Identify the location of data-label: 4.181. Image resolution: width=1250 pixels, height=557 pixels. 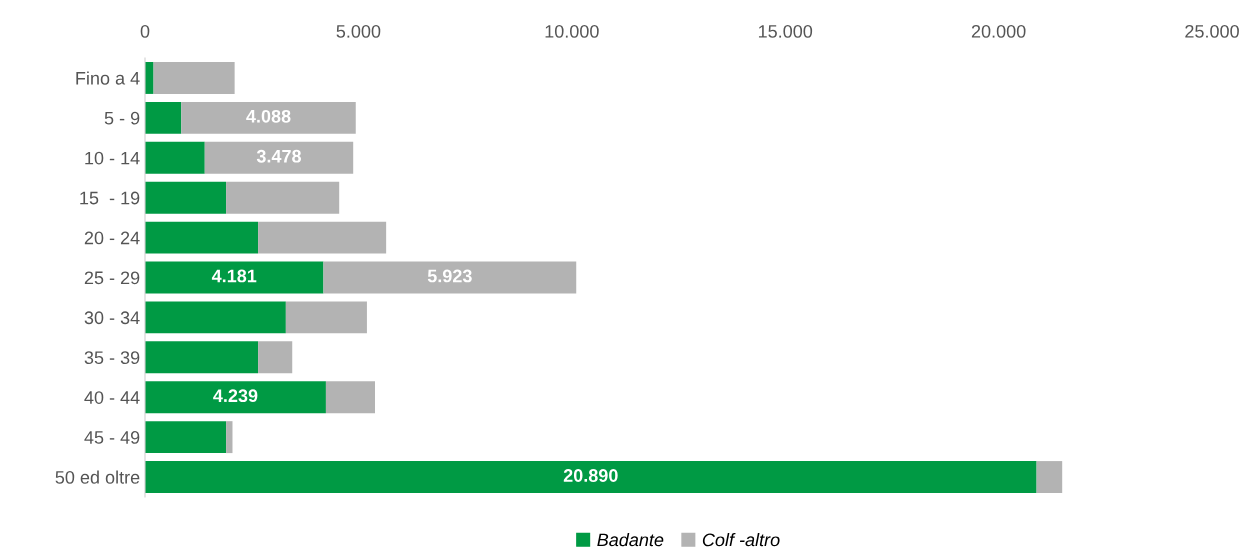
(234, 276).